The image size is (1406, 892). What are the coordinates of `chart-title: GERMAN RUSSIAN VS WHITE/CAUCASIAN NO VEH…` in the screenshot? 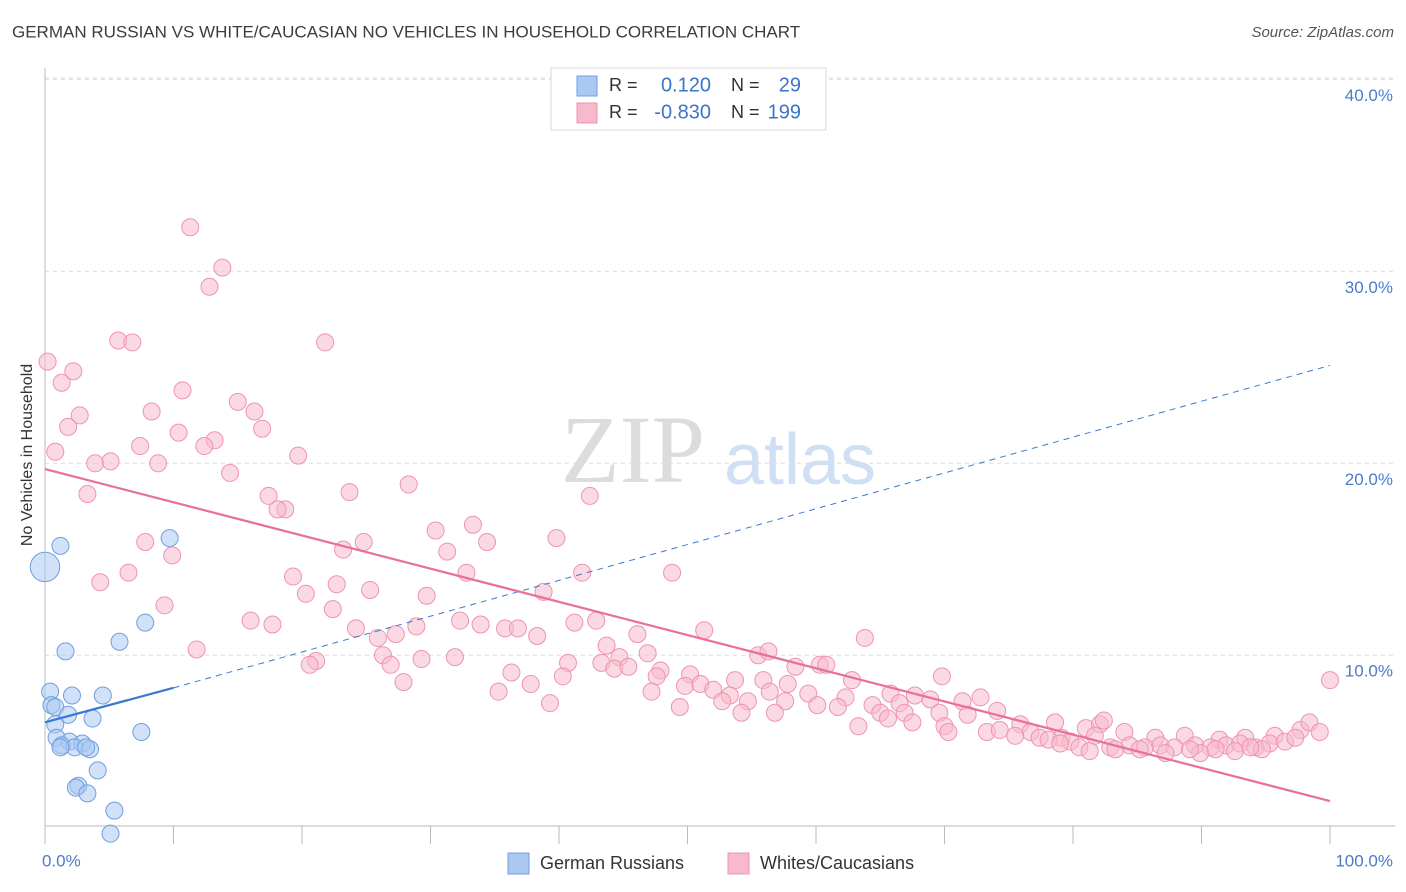 It's located at (406, 31).